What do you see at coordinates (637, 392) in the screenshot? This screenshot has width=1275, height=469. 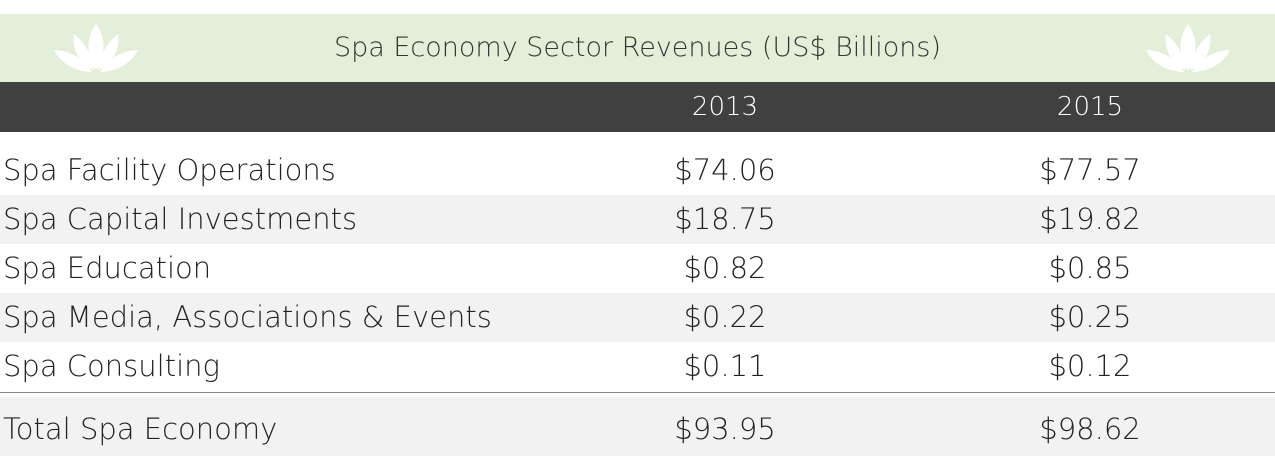 I see `total-rule` at bounding box center [637, 392].